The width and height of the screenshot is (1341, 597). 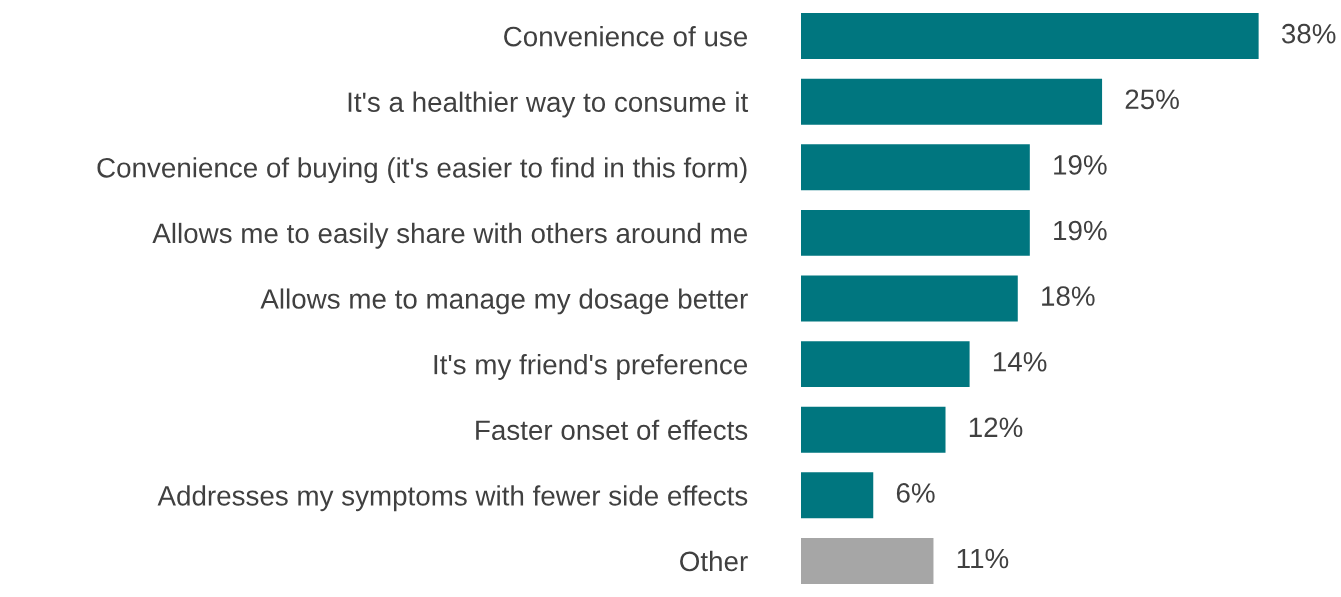 What do you see at coordinates (548, 104) in the screenshot?
I see `y-tick-label: It's a healthier way to consume it` at bounding box center [548, 104].